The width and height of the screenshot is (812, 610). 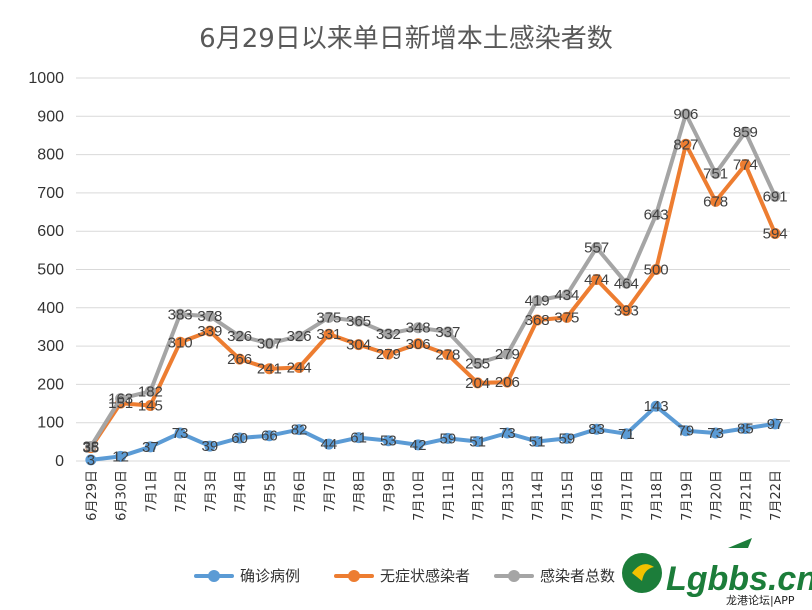 What do you see at coordinates (507, 433) in the screenshot?
I see `data-label: 73` at bounding box center [507, 433].